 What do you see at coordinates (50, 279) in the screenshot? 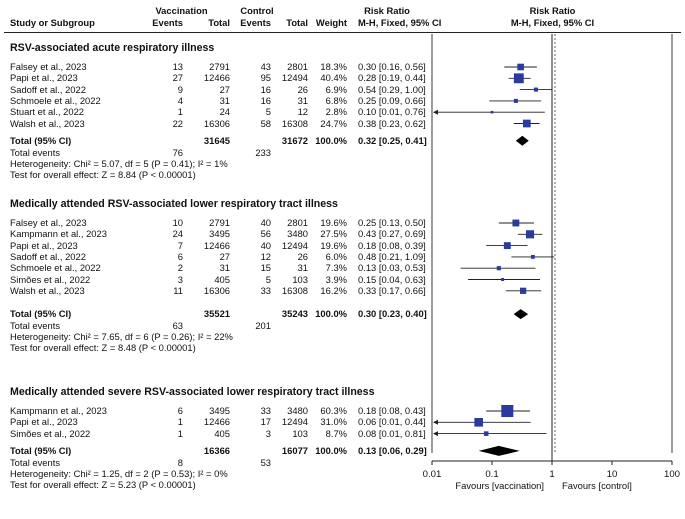
I see `study-name: Simões et al., 2022` at bounding box center [50, 279].